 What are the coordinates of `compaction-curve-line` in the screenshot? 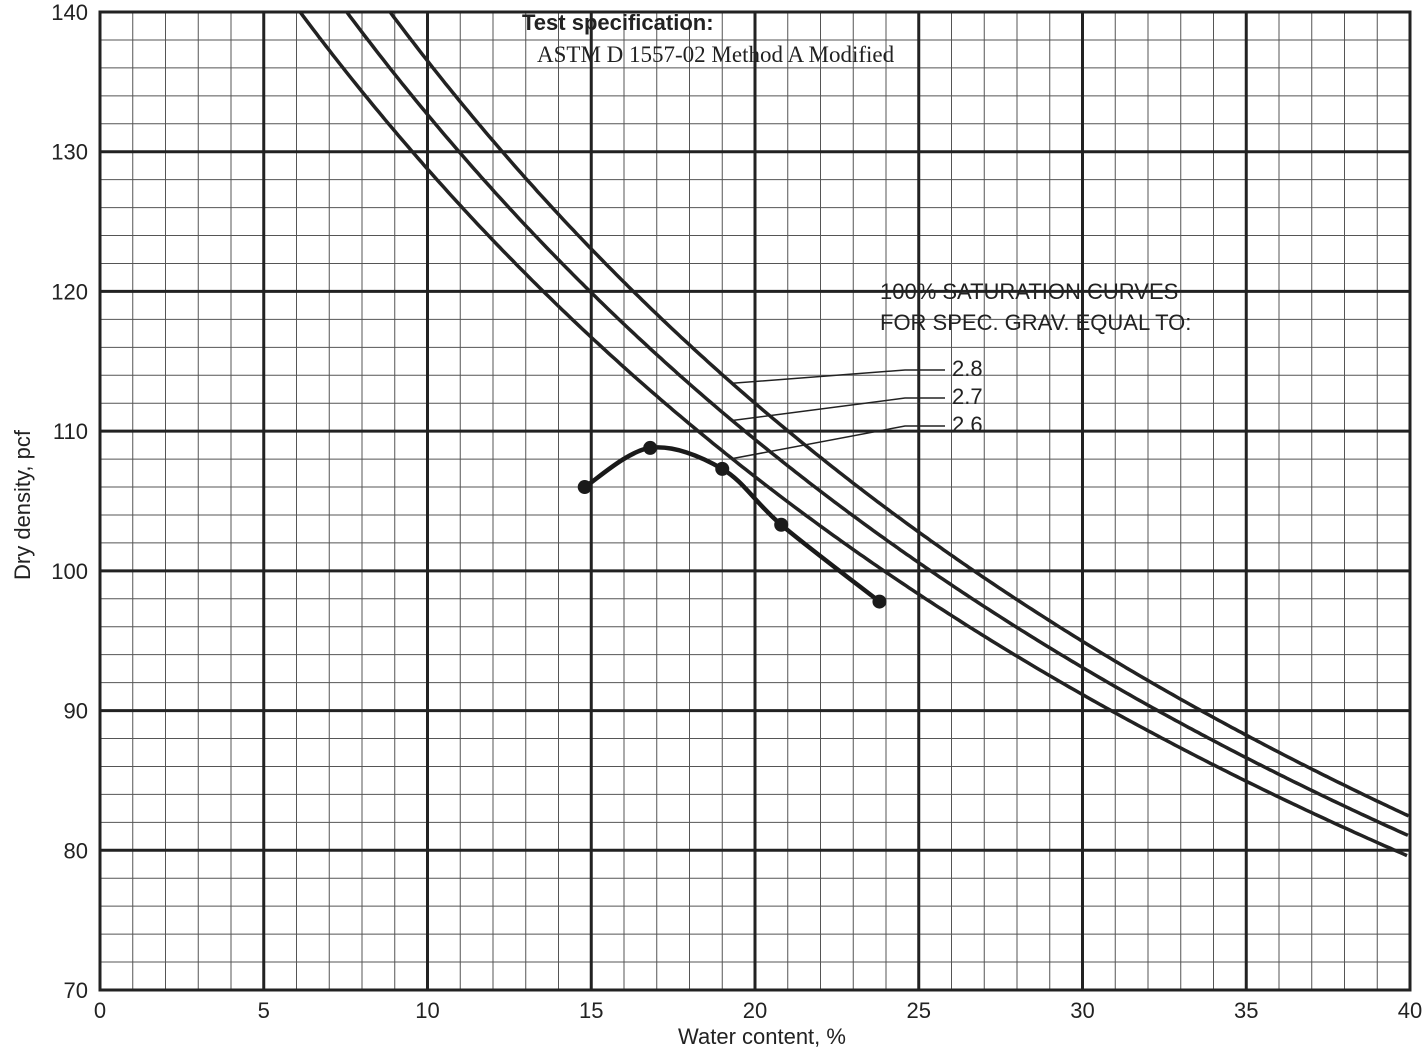 It's located at (732, 524).